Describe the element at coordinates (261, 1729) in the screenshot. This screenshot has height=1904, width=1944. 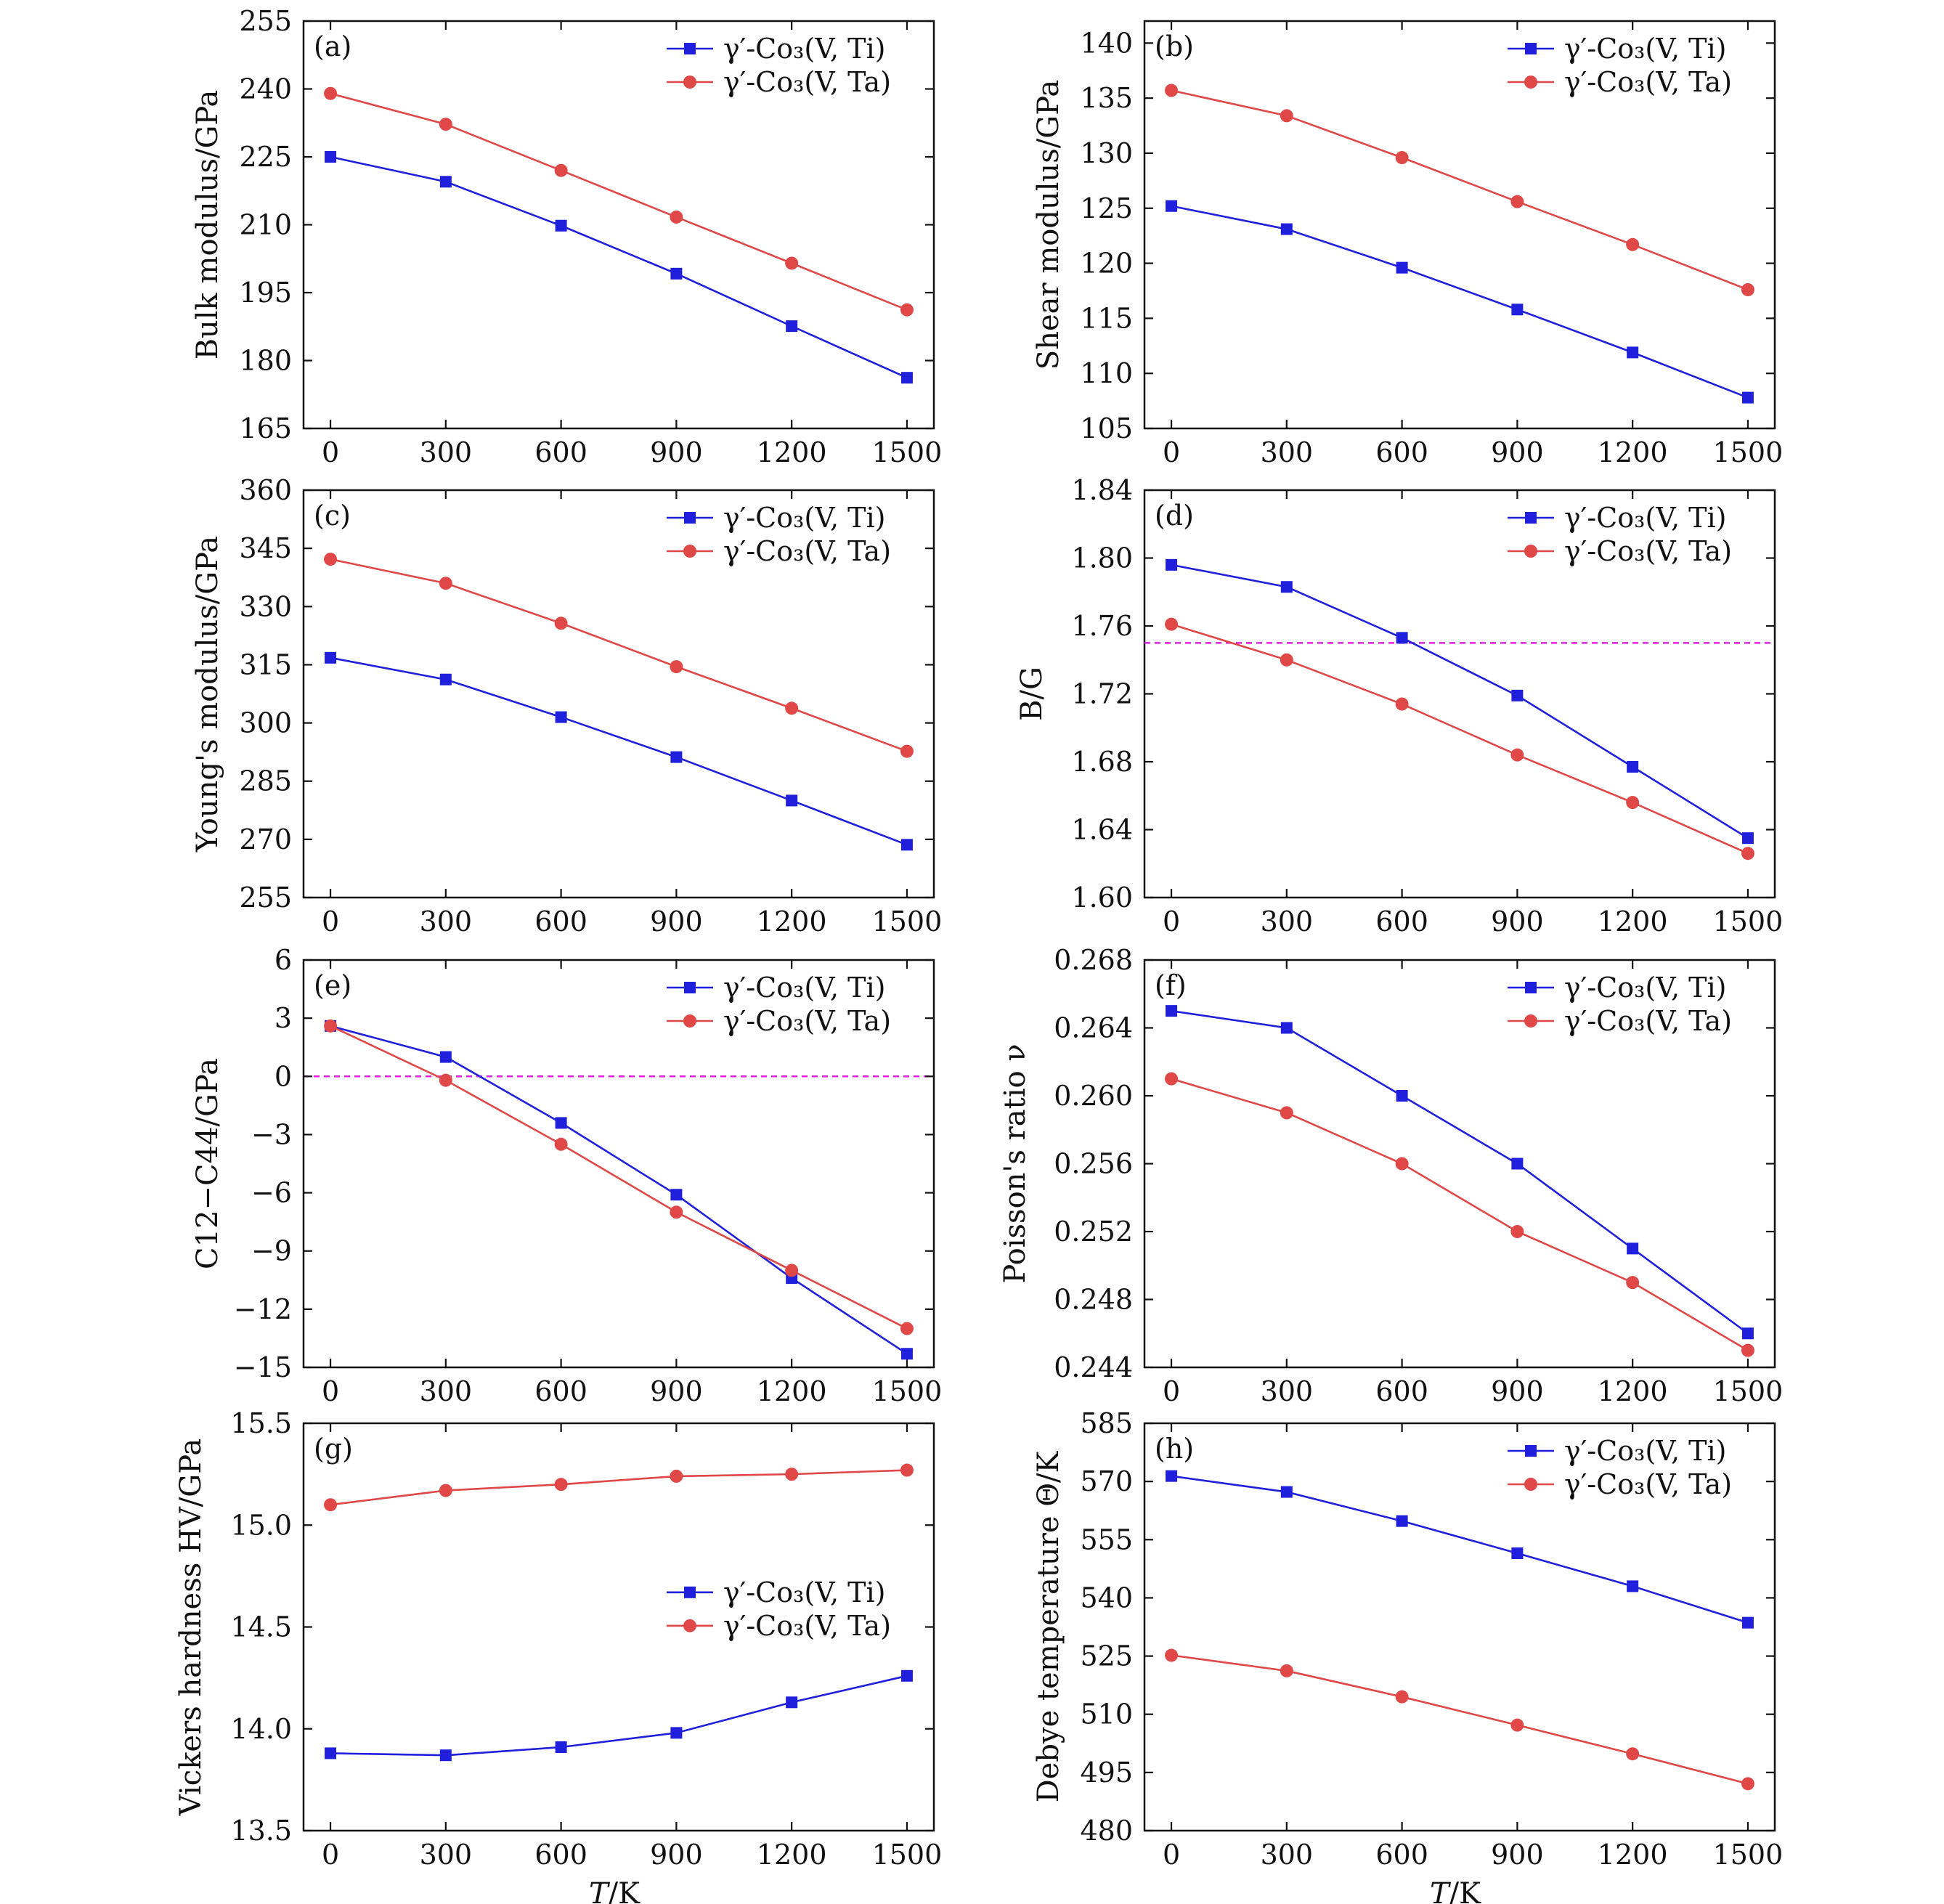
I see `y-tick-label: 14.0` at that location.